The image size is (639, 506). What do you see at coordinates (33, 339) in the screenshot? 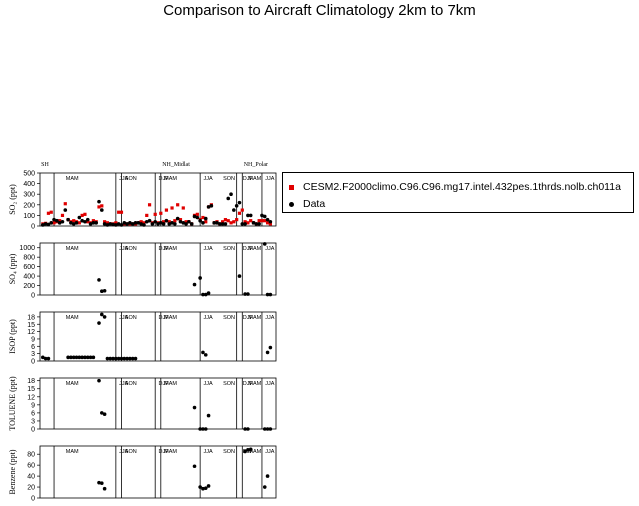
I see `y-tick-label: 9` at bounding box center [33, 339].